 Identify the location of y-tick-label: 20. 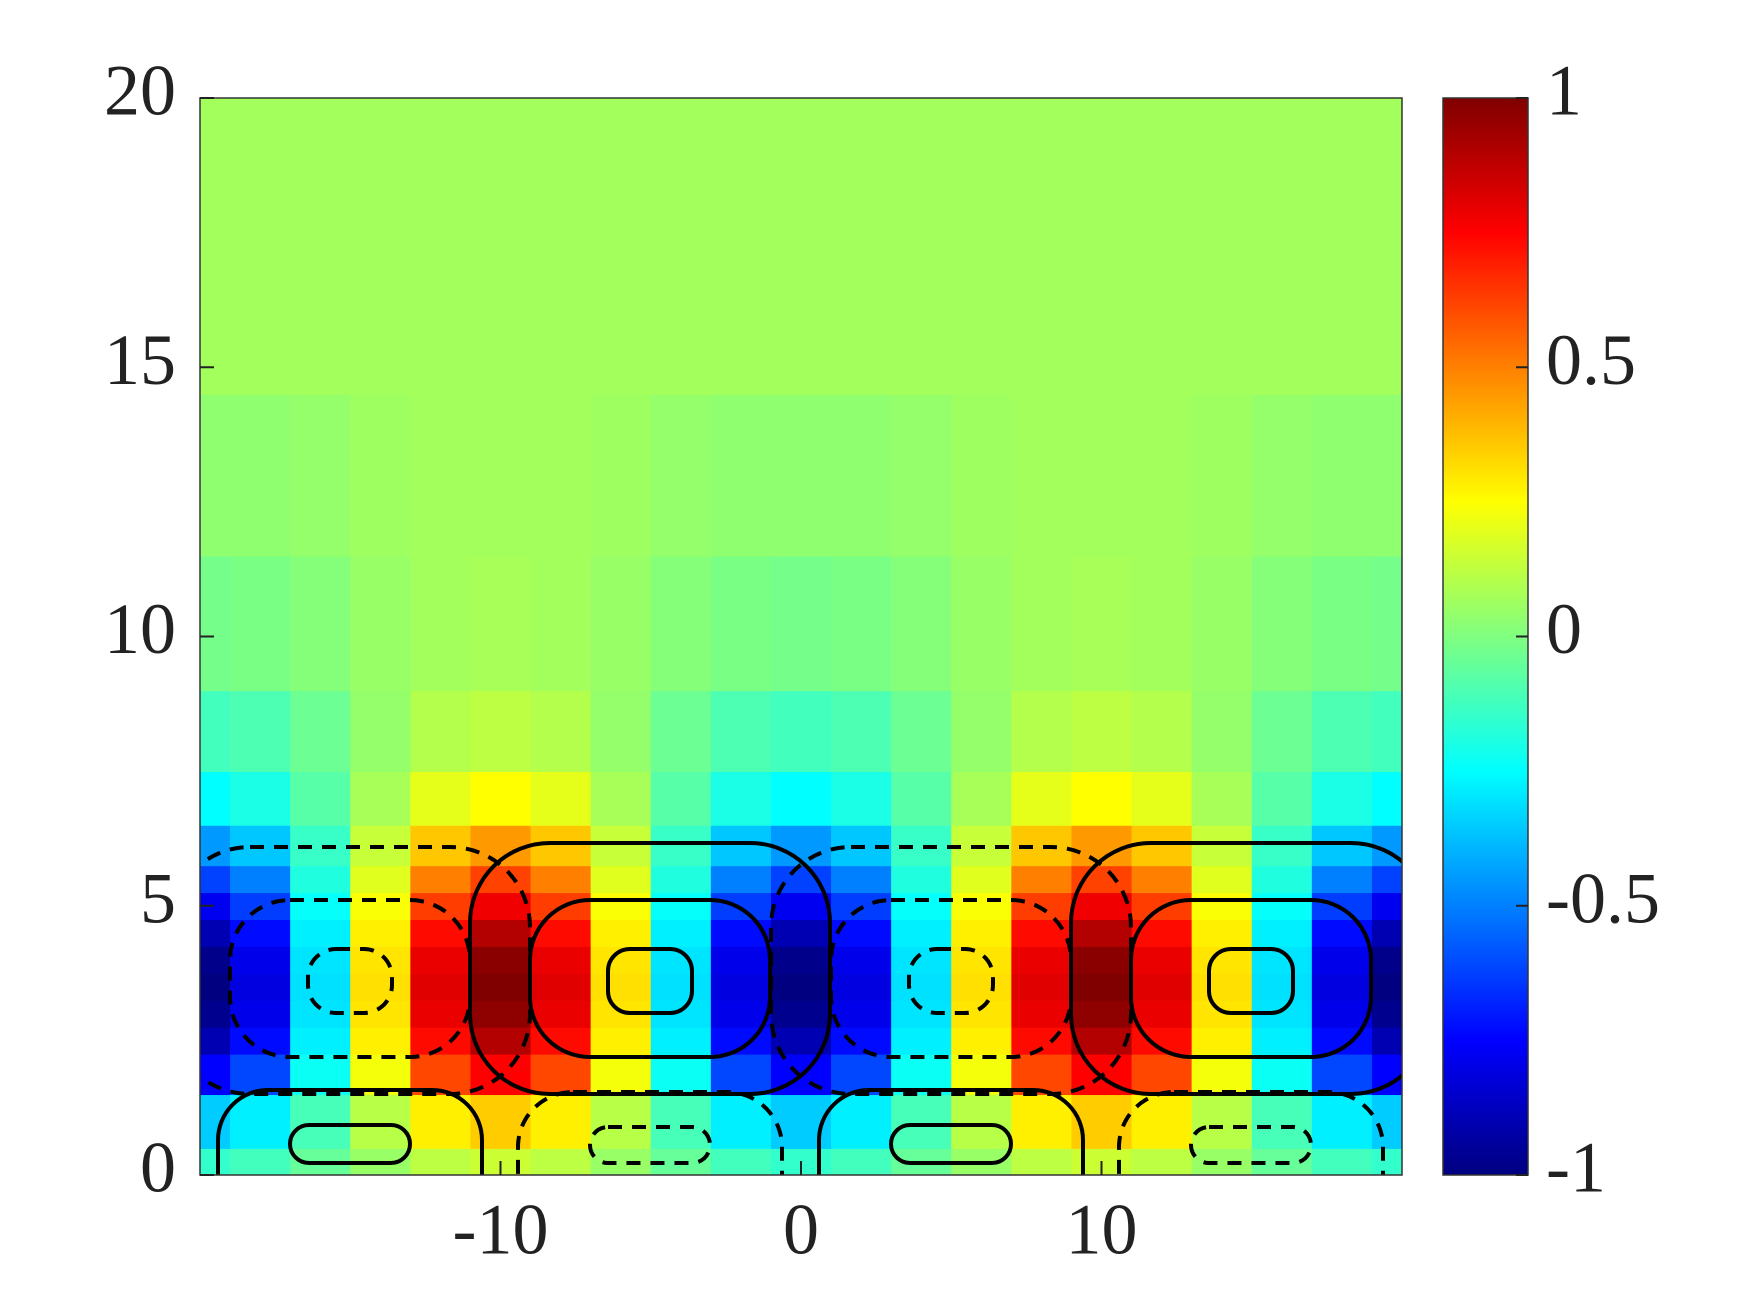
(140, 91).